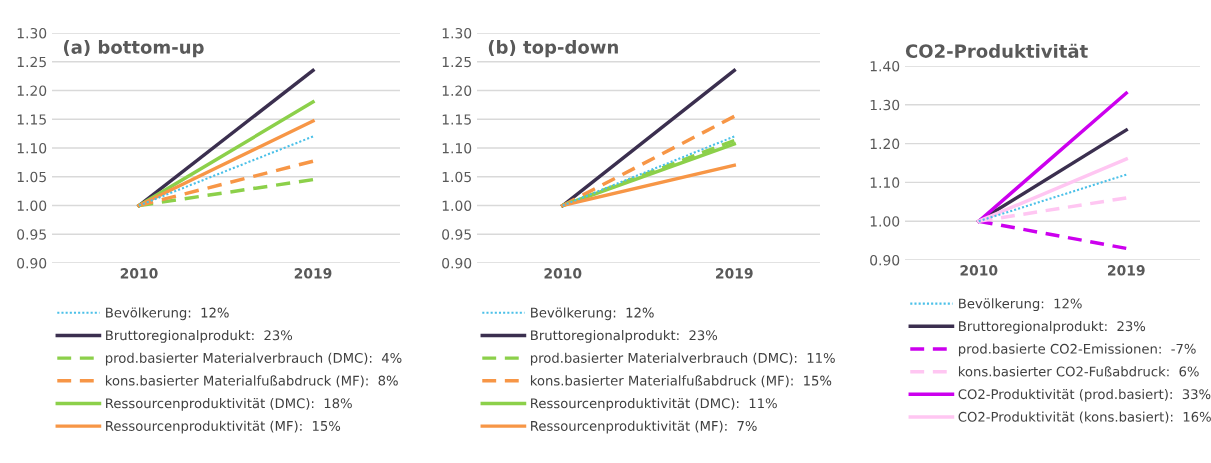 The height and width of the screenshot is (463, 1211). Describe the element at coordinates (253, 359) in the screenshot. I see `legend-label: prod.basierter Materialverbrauch (DMC): 4%` at that location.